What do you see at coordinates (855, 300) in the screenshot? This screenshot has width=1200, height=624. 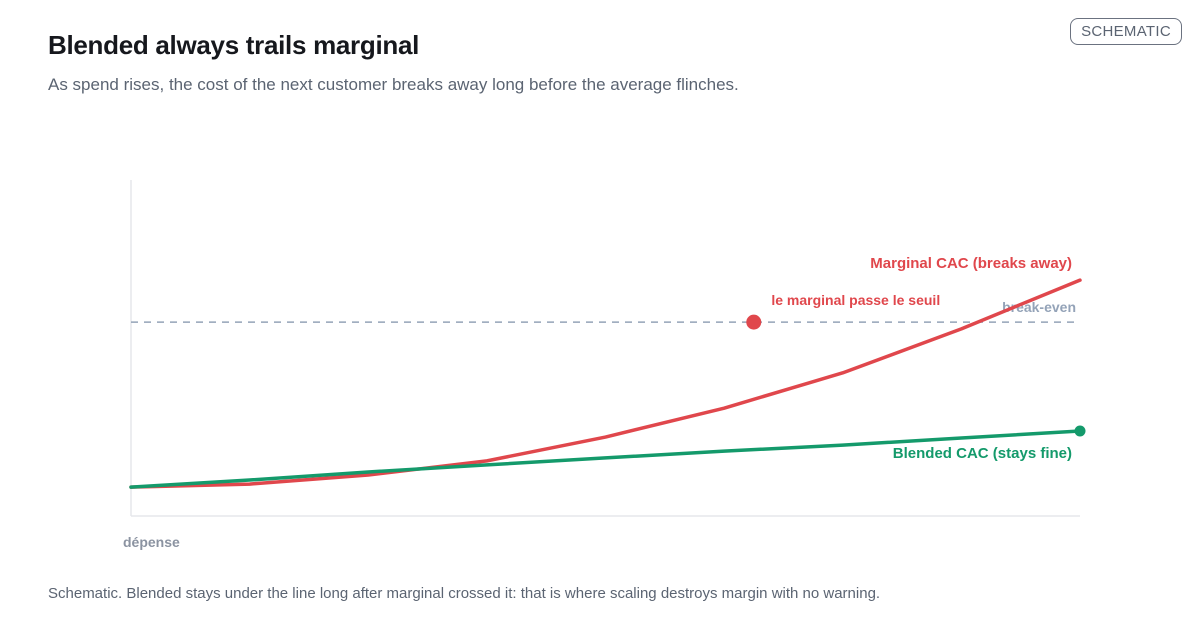 I see `threshold-crossing-label: le marginal passe le seuil` at bounding box center [855, 300].